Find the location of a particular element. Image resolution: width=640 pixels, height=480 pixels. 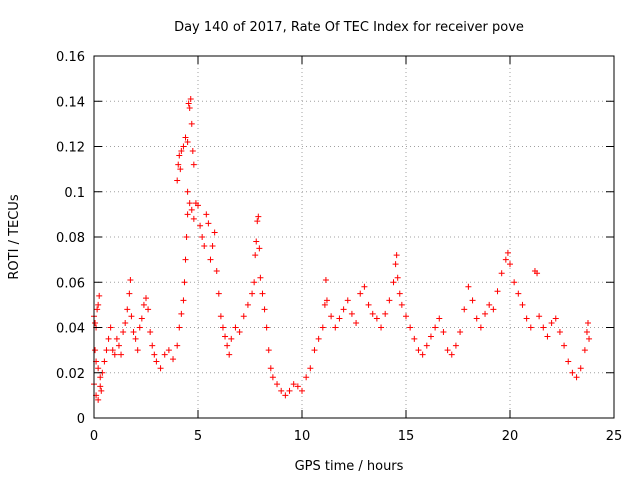

y-tick-label: 0.16 is located at coordinates (70, 57).